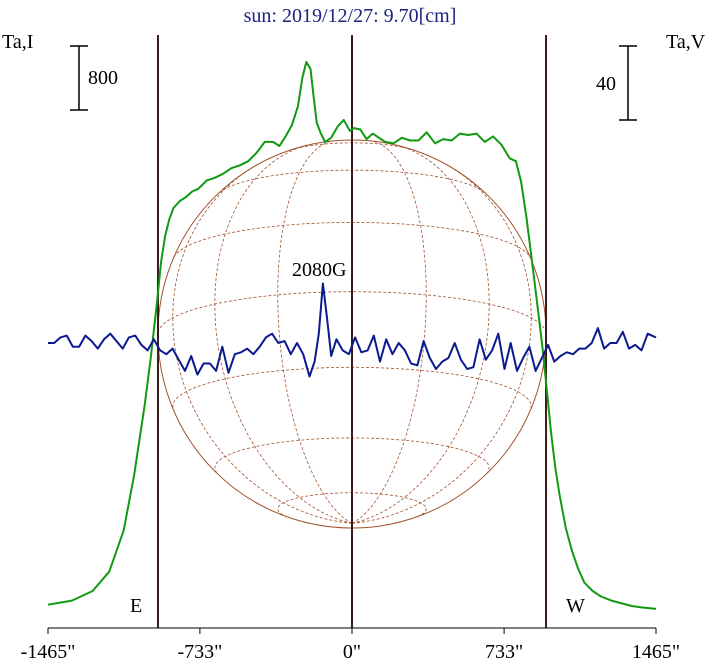 The width and height of the screenshot is (708, 662). Describe the element at coordinates (103, 78) in the screenshot. I see `left-scale-label: 800` at that location.